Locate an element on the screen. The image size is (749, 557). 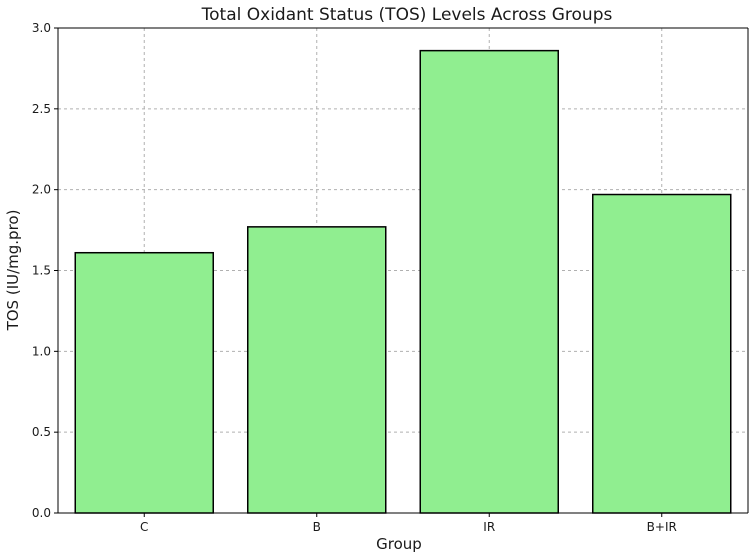
bar-b is located at coordinates (317, 370).